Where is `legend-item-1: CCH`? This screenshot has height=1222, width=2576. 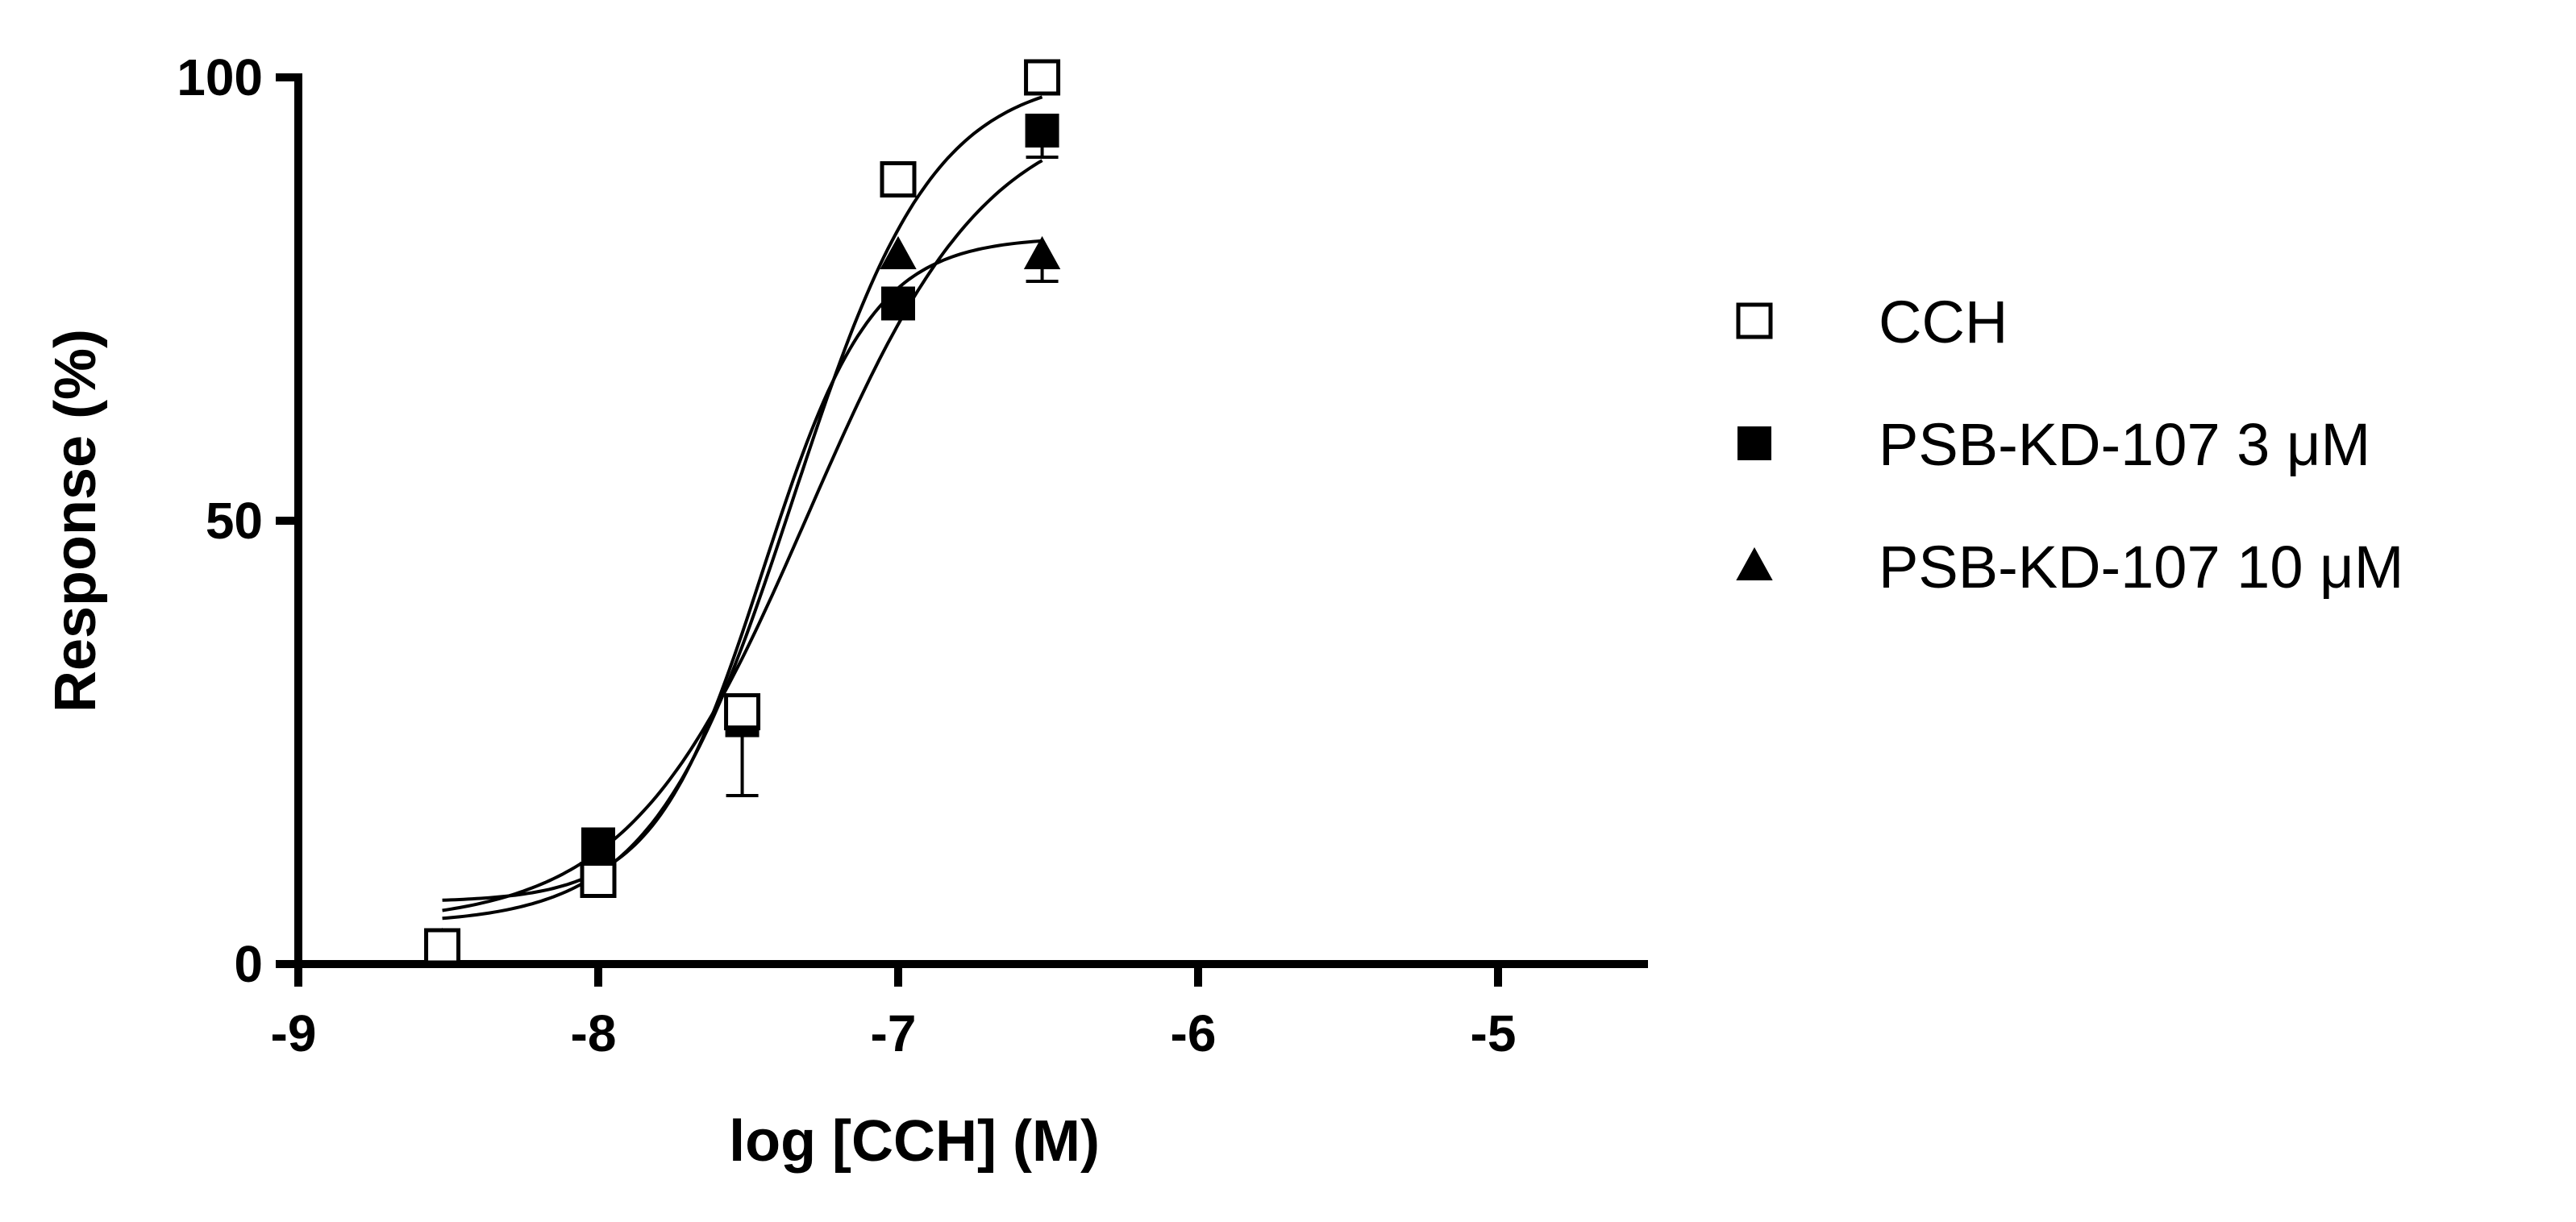 legend-item-1: CCH is located at coordinates (1872, 322).